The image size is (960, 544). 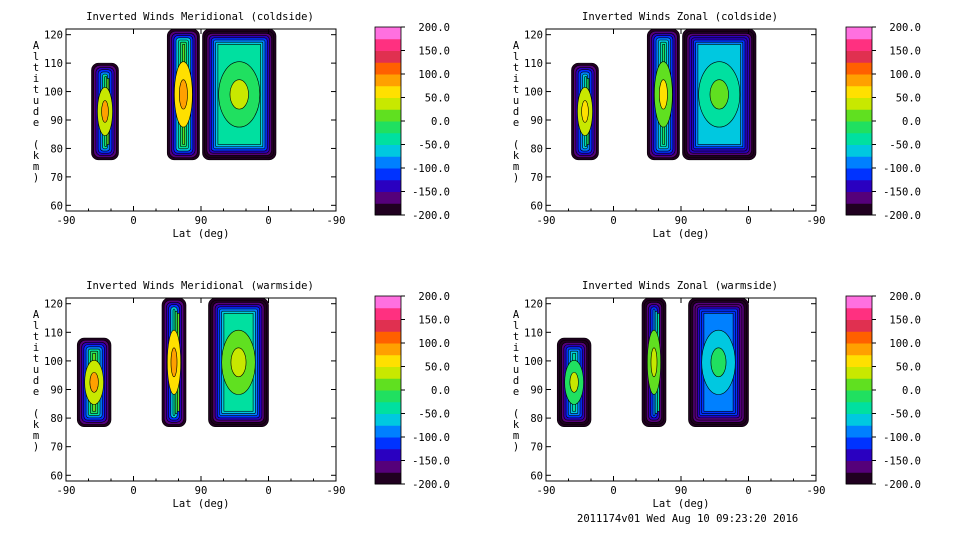 I want to click on y-tick-label: 120, so click(x=53, y=36).